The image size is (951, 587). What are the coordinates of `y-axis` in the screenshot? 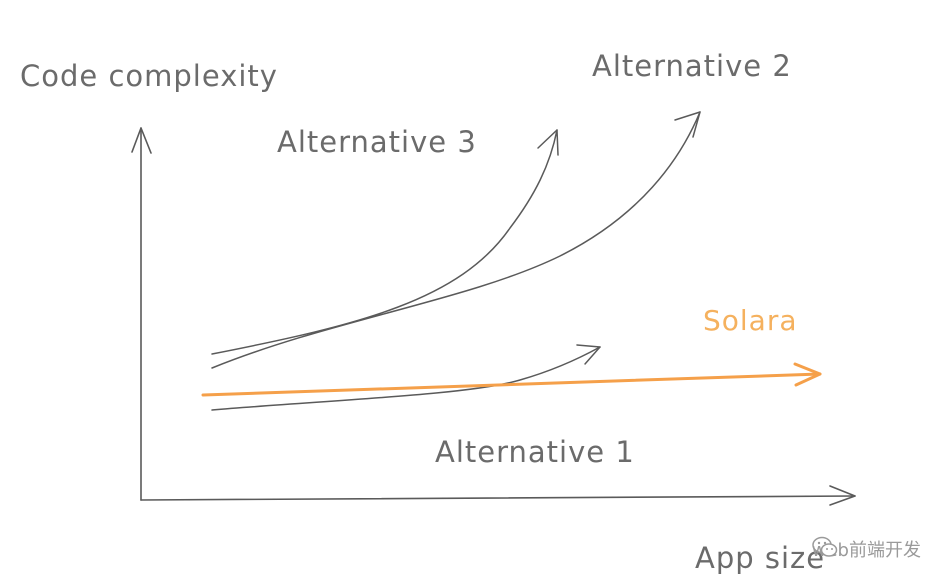 It's located at (141, 314).